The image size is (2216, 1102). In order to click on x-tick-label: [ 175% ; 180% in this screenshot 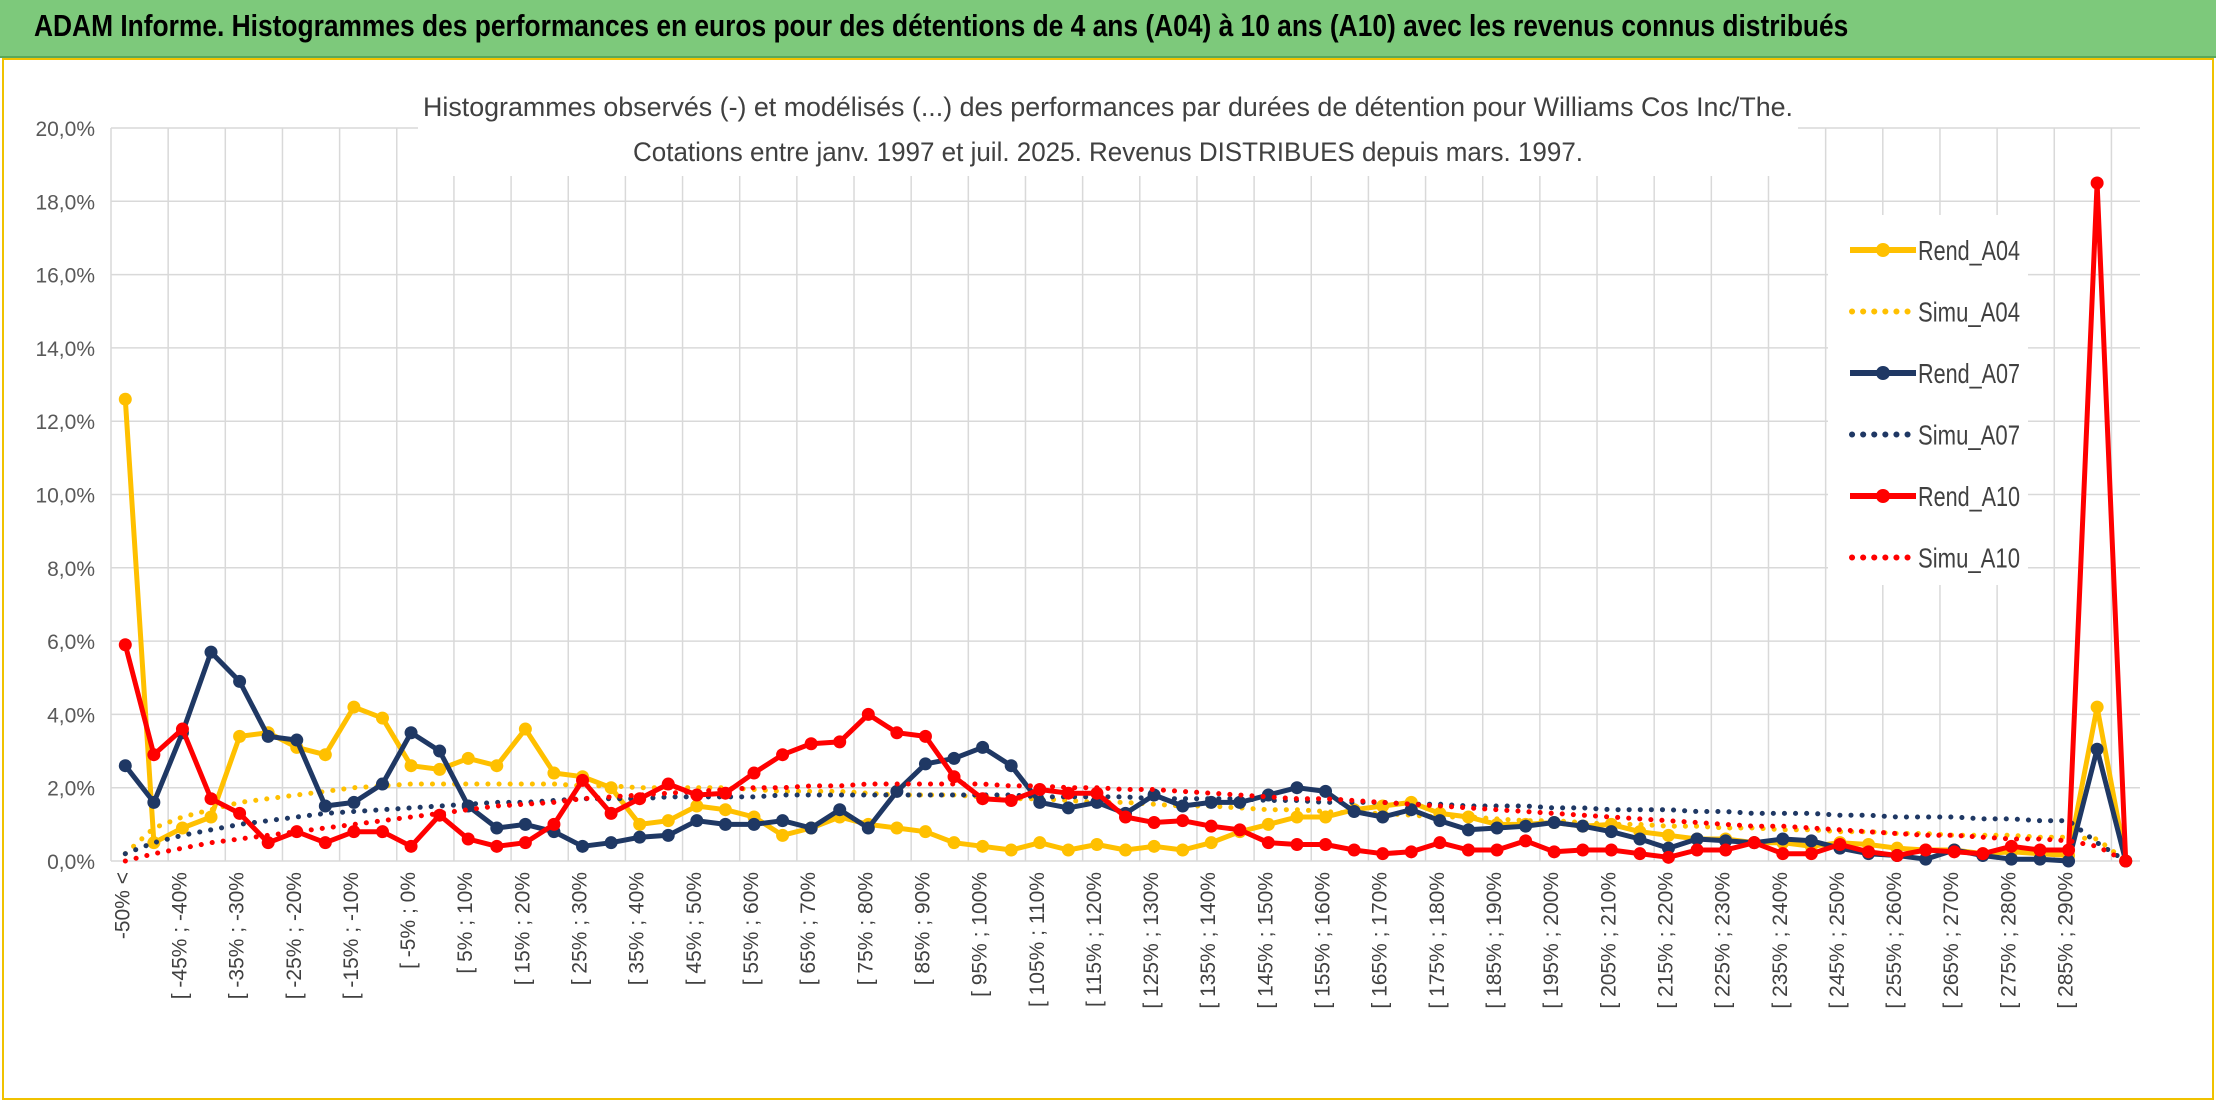, I will do `click(1437, 940)`.